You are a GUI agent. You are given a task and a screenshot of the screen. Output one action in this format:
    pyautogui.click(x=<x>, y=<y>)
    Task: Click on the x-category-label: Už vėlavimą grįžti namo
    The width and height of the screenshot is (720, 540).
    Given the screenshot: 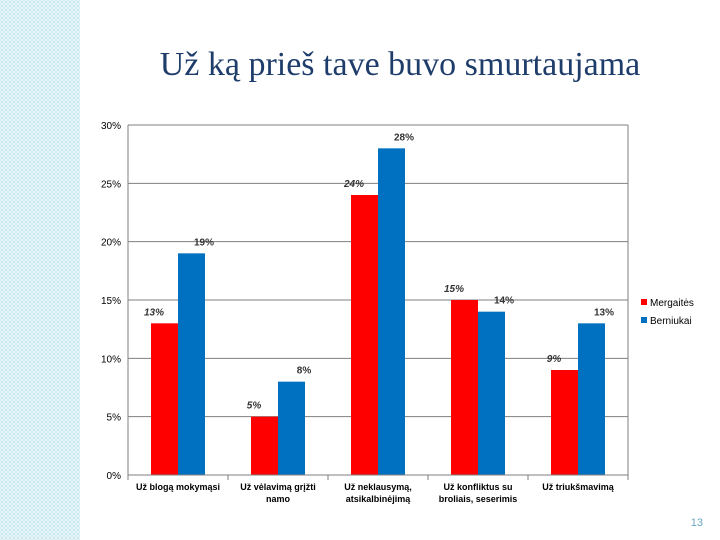 What is the action you would take?
    pyautogui.click(x=278, y=493)
    